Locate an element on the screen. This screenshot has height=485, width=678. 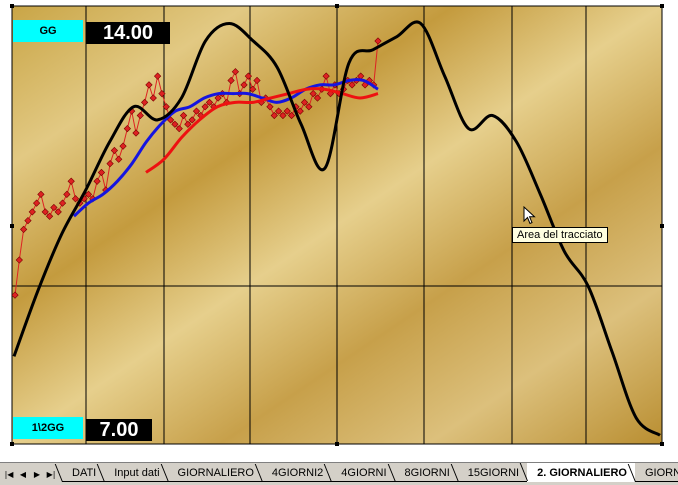
previous-sheet-icon: ◀ is located at coordinates (23, 474).